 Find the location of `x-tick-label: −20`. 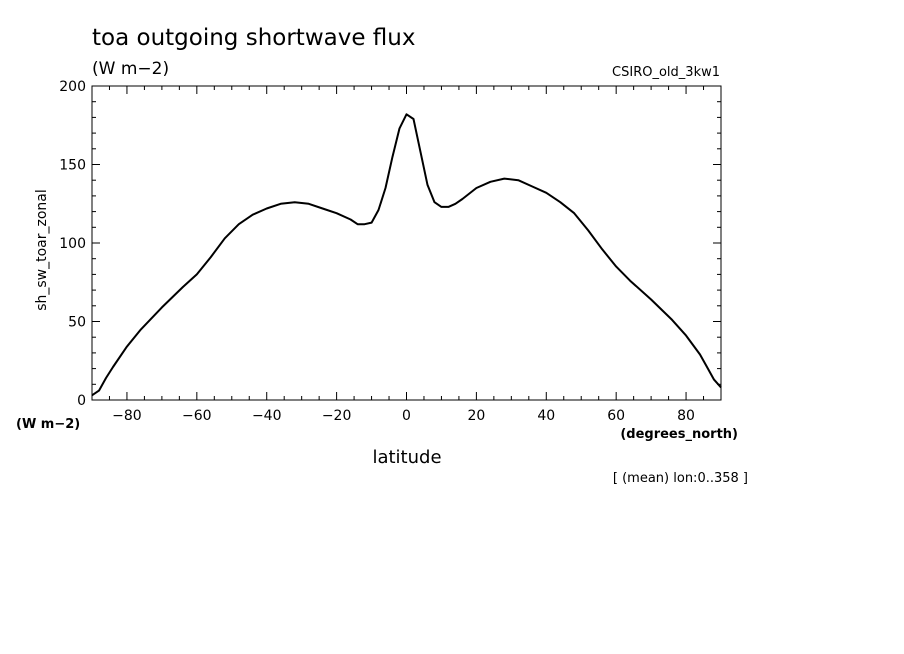

x-tick-label: −20 is located at coordinates (337, 416).